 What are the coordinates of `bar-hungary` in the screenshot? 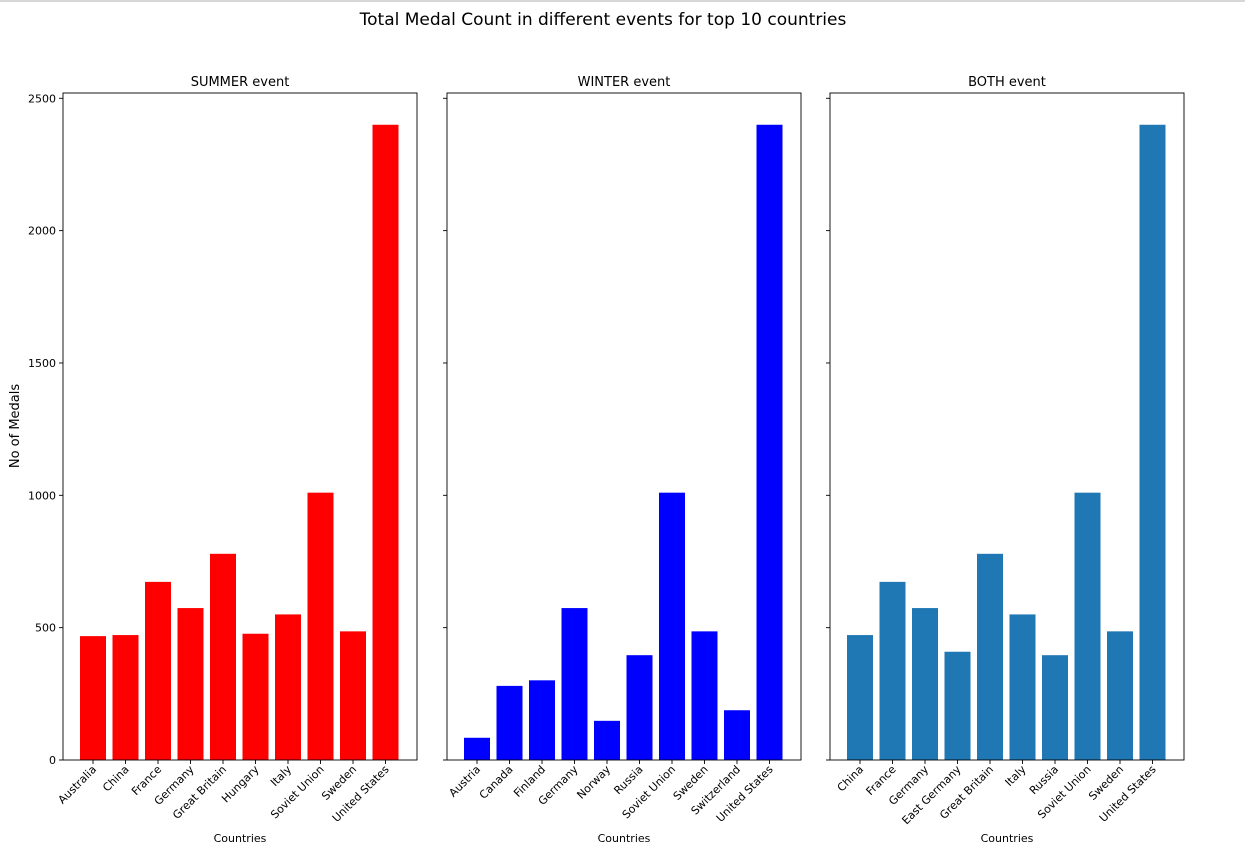 It's located at (255, 696).